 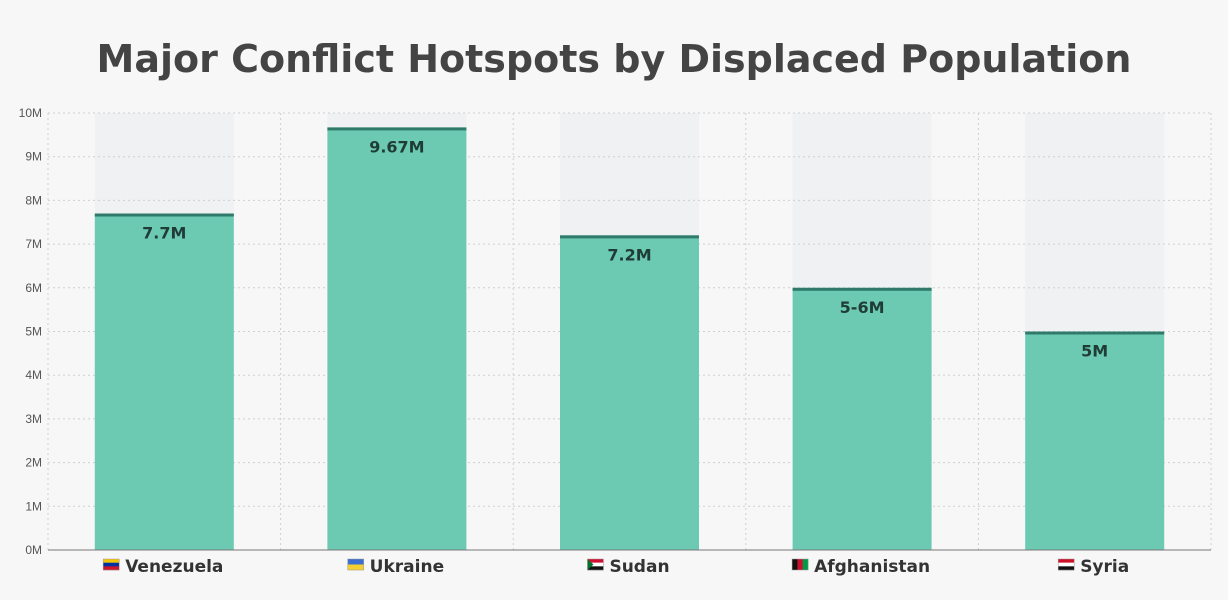 What do you see at coordinates (33, 157) in the screenshot?
I see `y-tick-label: 9M` at bounding box center [33, 157].